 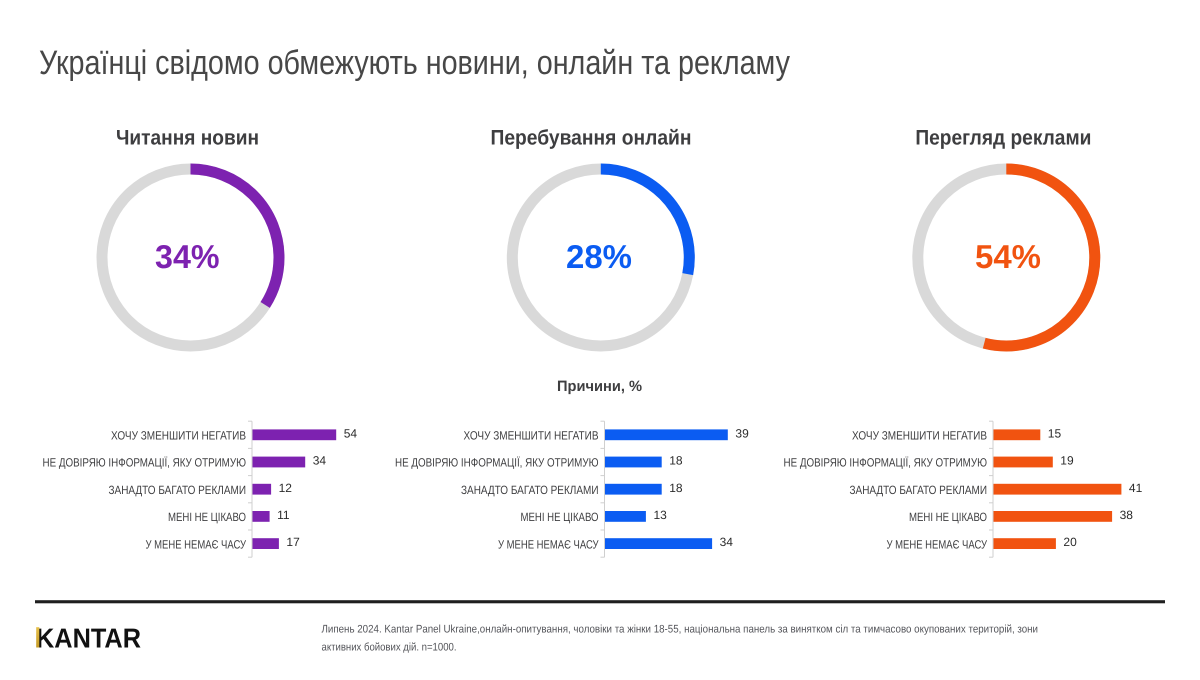 What do you see at coordinates (1136, 488) in the screenshot?
I see `svg-text: 41` at bounding box center [1136, 488].